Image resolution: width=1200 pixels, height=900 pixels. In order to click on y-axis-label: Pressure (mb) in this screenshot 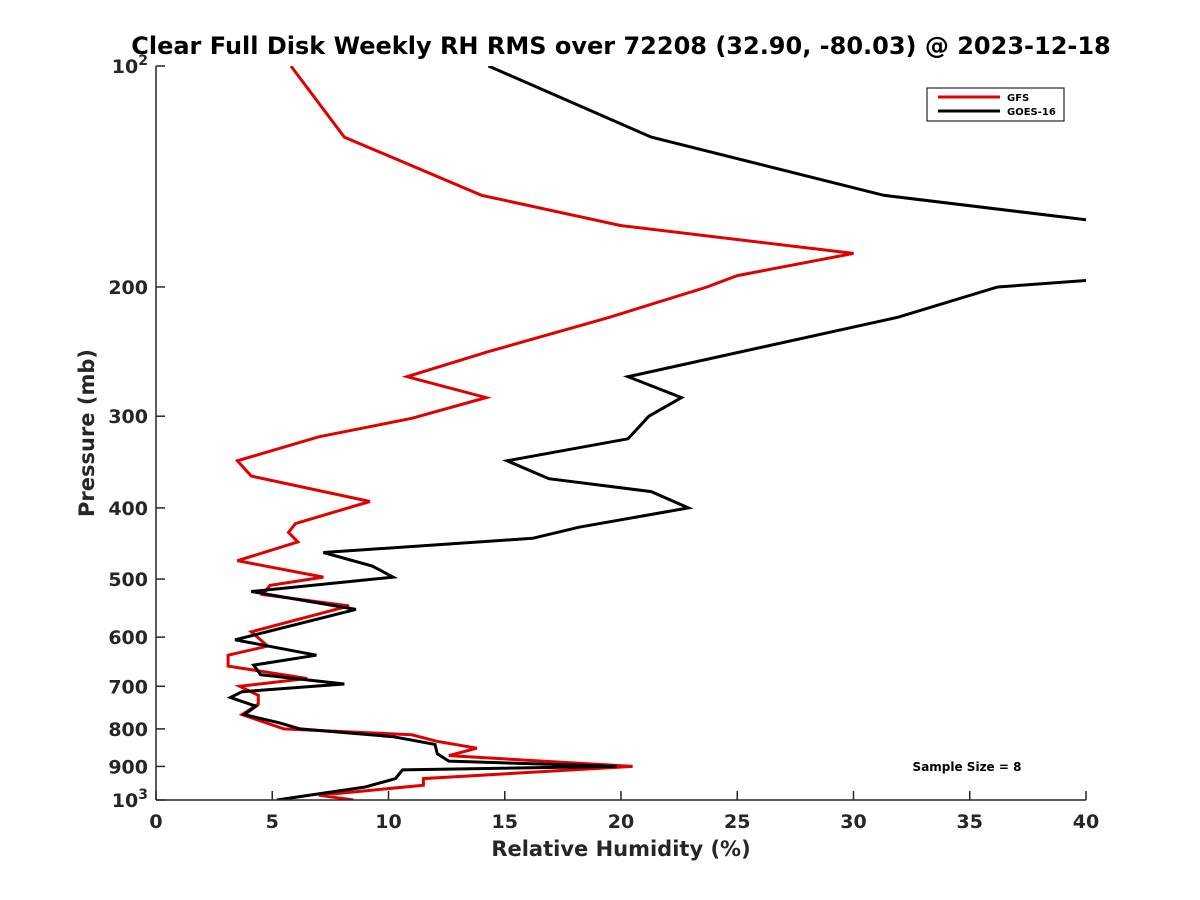, I will do `click(87, 433)`.